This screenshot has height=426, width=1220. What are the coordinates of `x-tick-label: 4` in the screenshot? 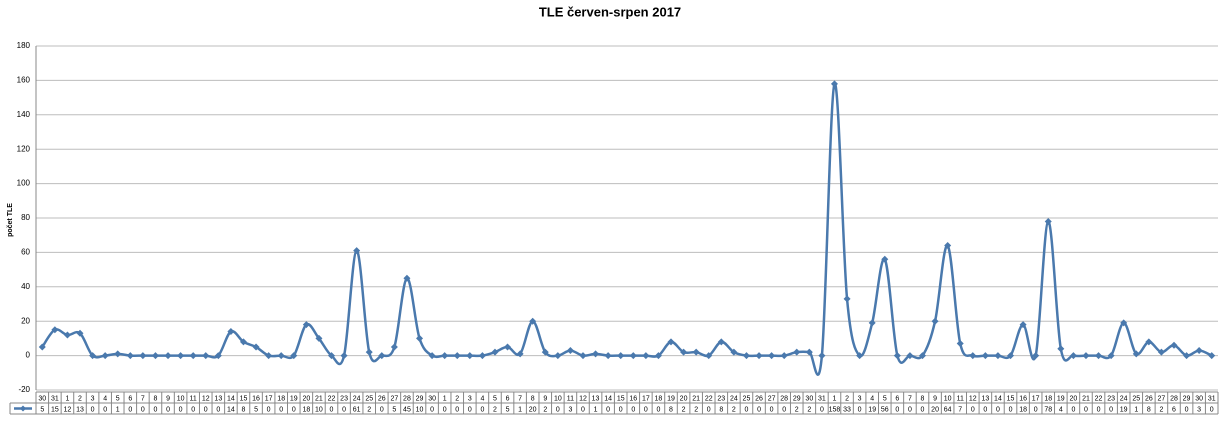 It's located at (872, 398).